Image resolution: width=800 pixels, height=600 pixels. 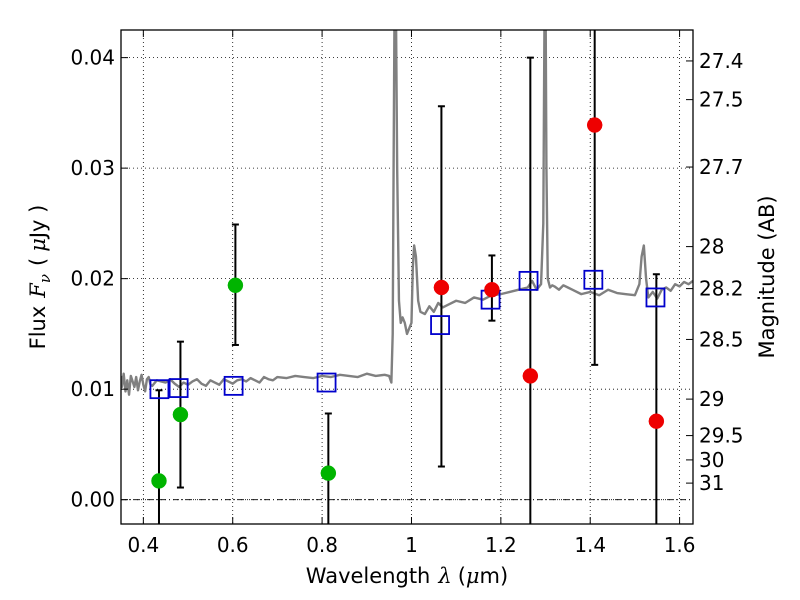 I want to click on y-axis-label: Flux Fν ( μJy ), so click(x=40, y=277).